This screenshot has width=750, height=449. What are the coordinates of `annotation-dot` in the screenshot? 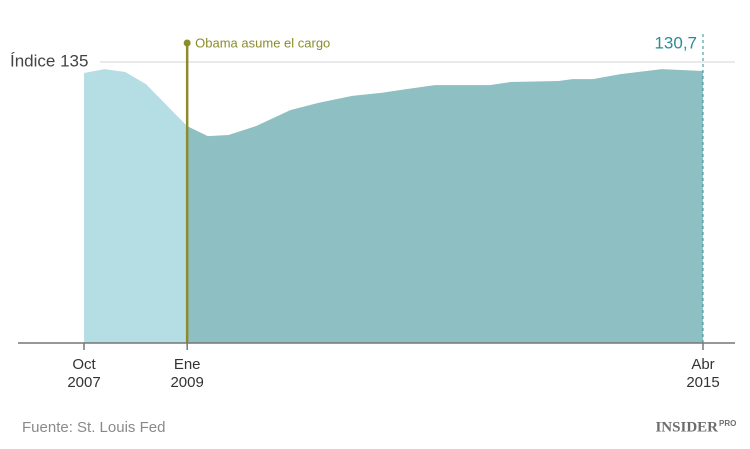 It's located at (187, 43).